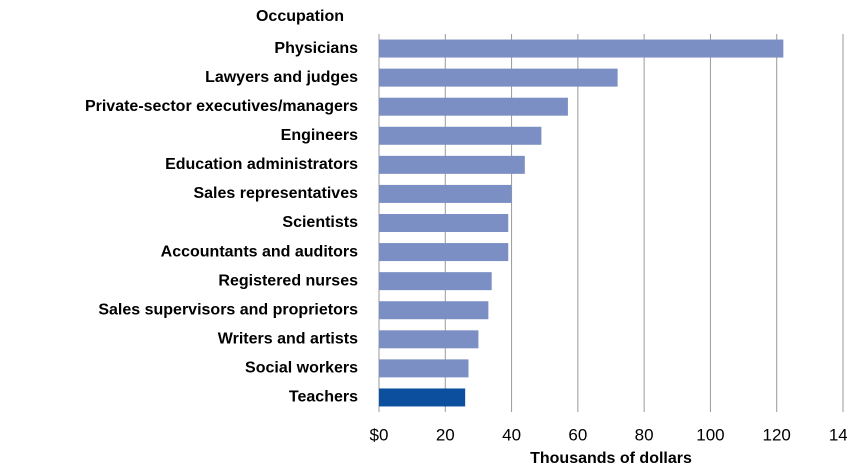 The width and height of the screenshot is (847, 472). What do you see at coordinates (288, 339) in the screenshot?
I see `y-tick-label: Writers and artists` at bounding box center [288, 339].